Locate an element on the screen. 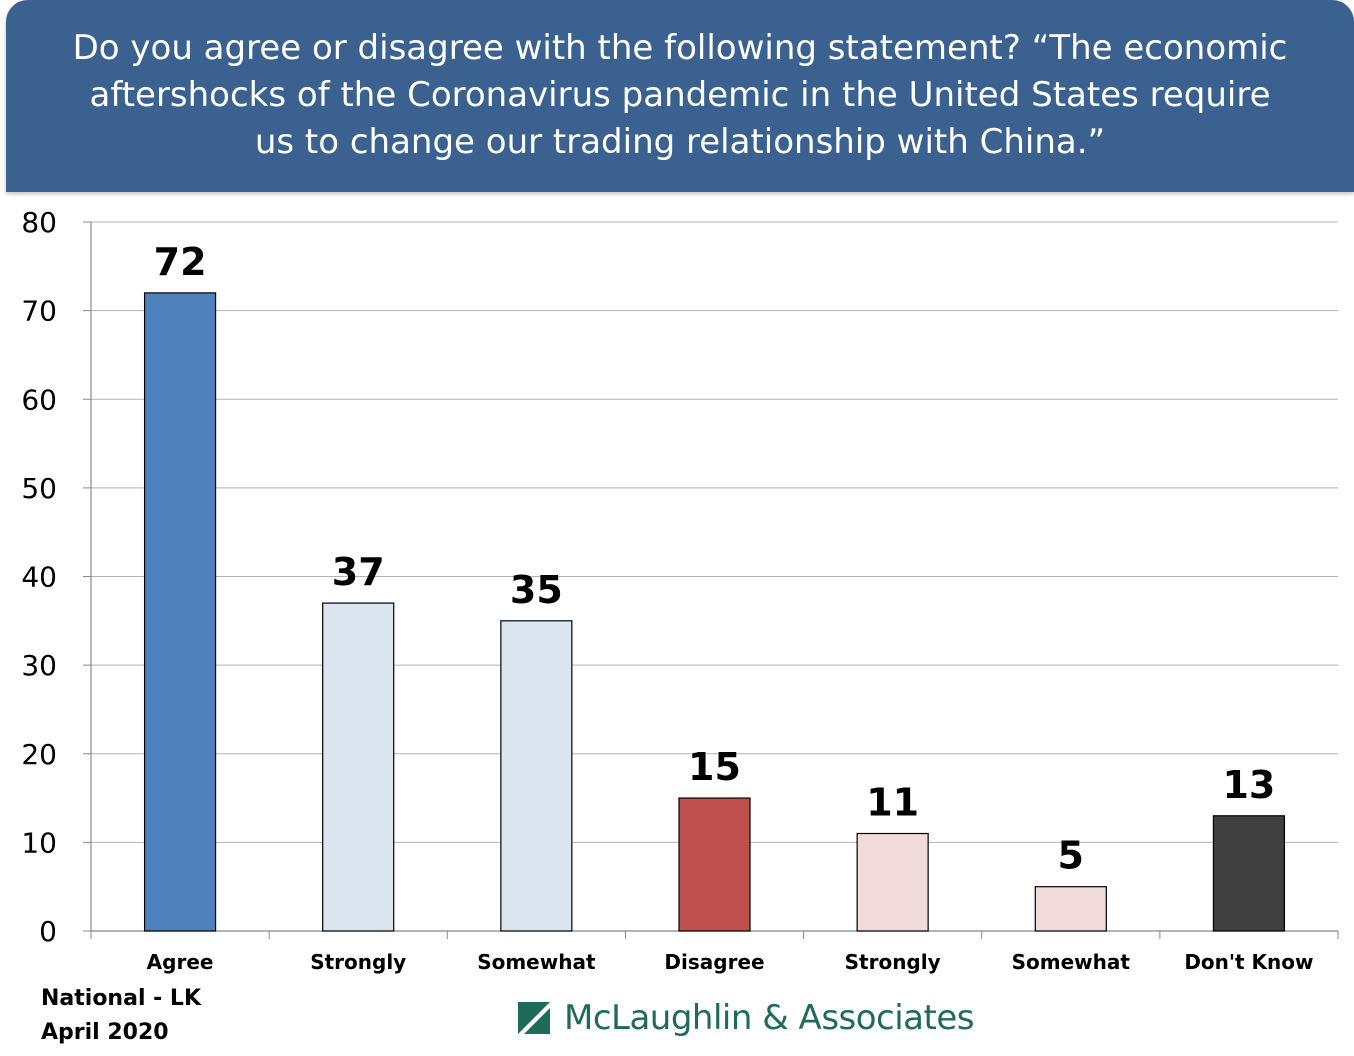  y-tick-label: 60 is located at coordinates (39, 399).